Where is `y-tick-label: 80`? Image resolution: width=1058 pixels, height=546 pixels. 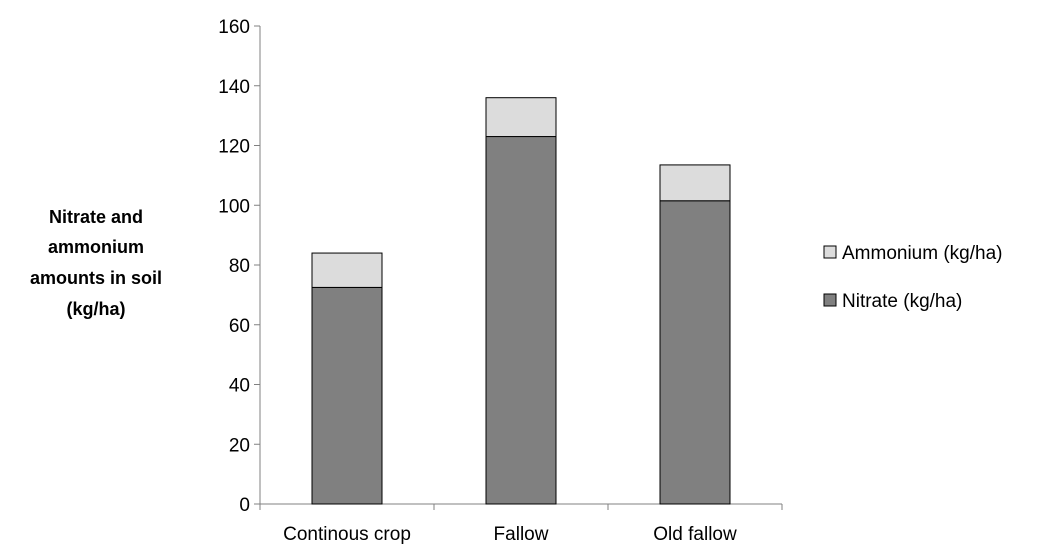 y-tick-label: 80 is located at coordinates (239, 266).